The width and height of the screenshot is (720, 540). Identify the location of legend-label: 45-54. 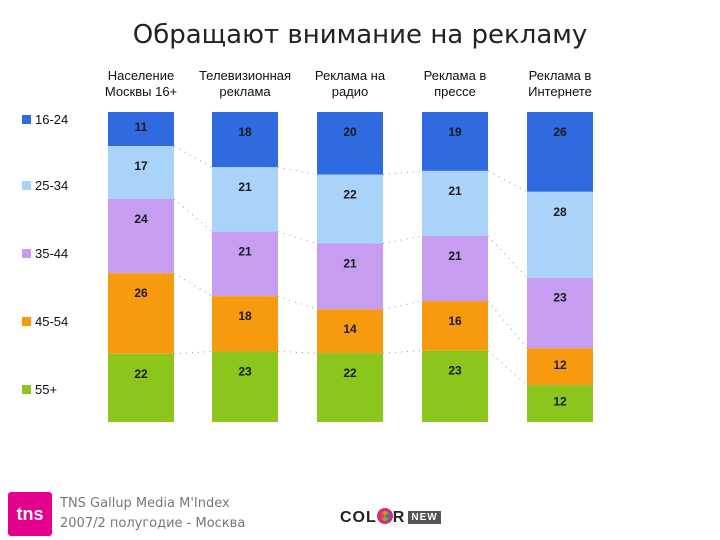
(52, 321).